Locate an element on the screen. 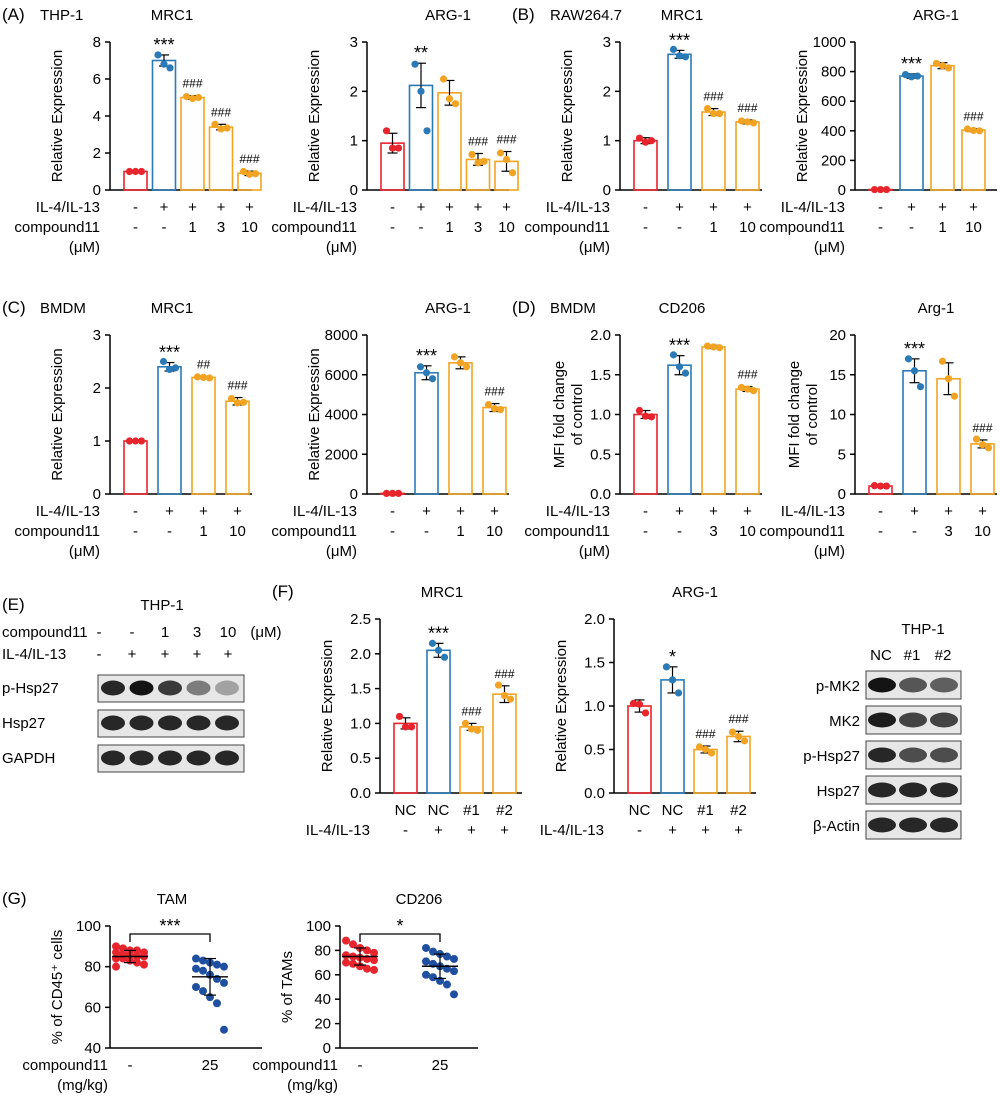  band-label: β-Actin is located at coordinates (836, 826).